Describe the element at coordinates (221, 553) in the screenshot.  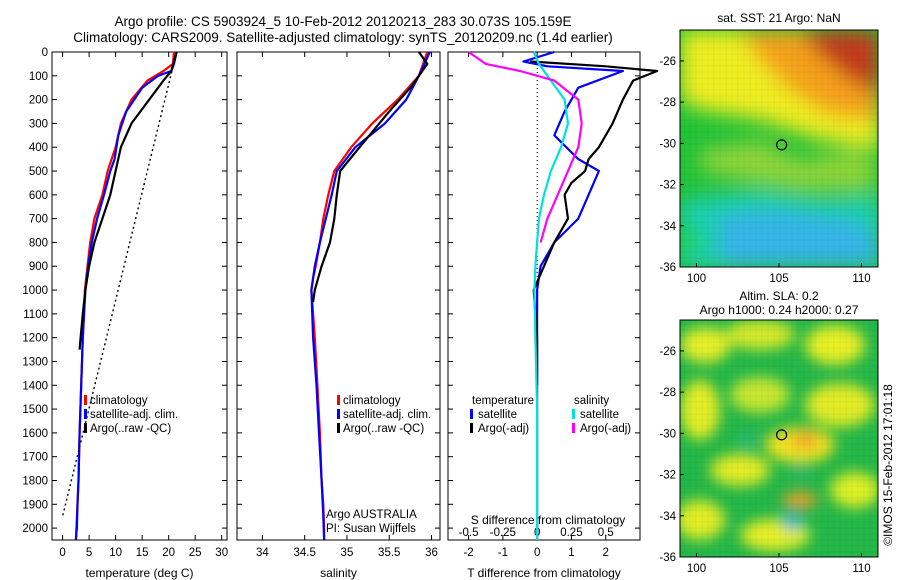
I see `x-tick-label: 30` at that location.